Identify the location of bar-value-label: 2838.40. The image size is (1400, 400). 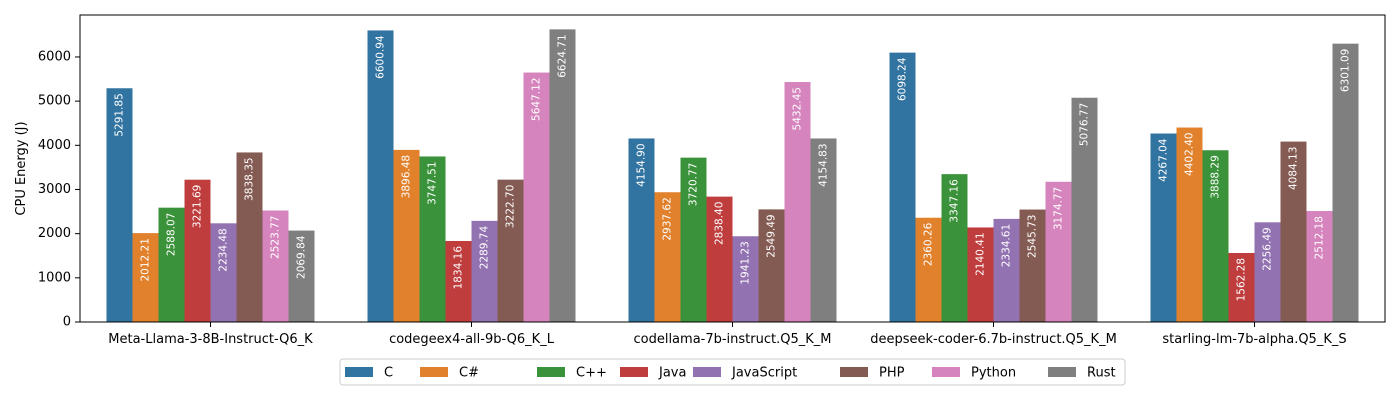
(720, 223).